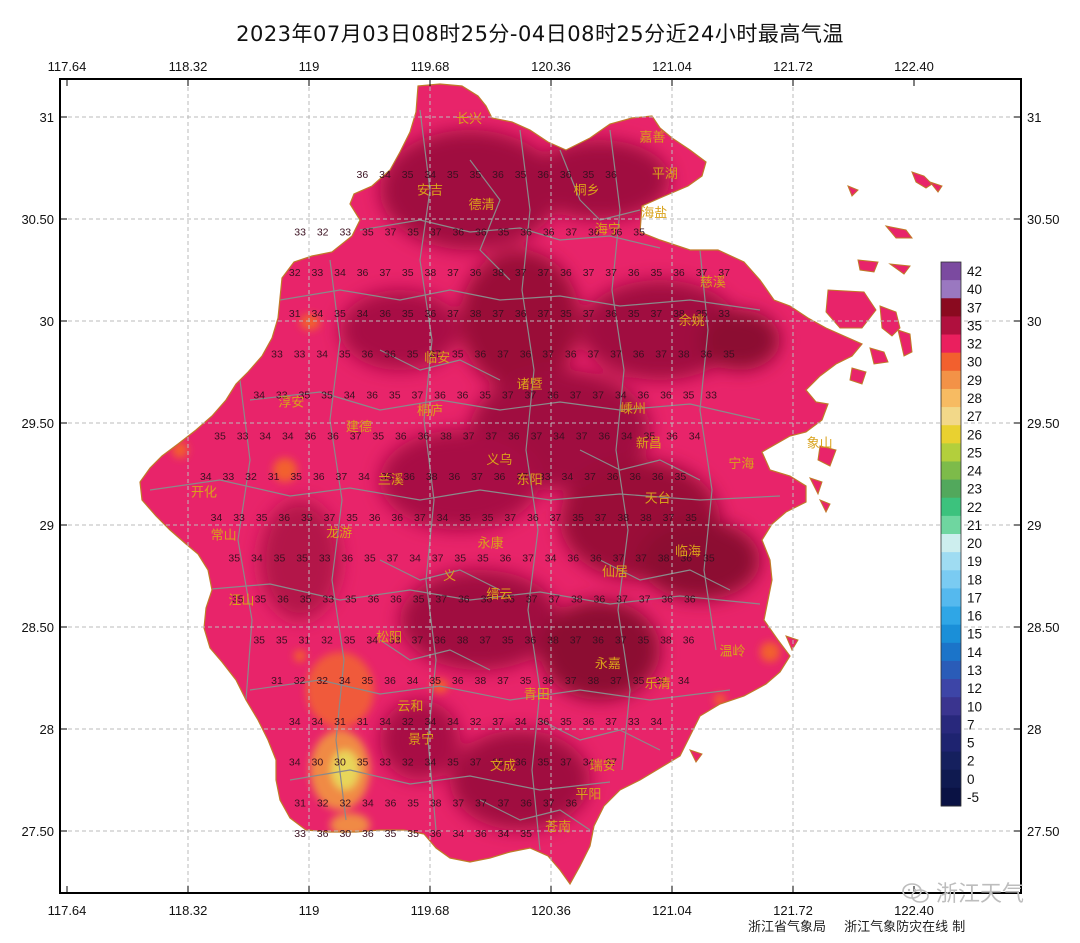 Image resolution: width=1080 pixels, height=943 pixels. What do you see at coordinates (588, 794) in the screenshot?
I see `city-label: 平阳` at bounding box center [588, 794].